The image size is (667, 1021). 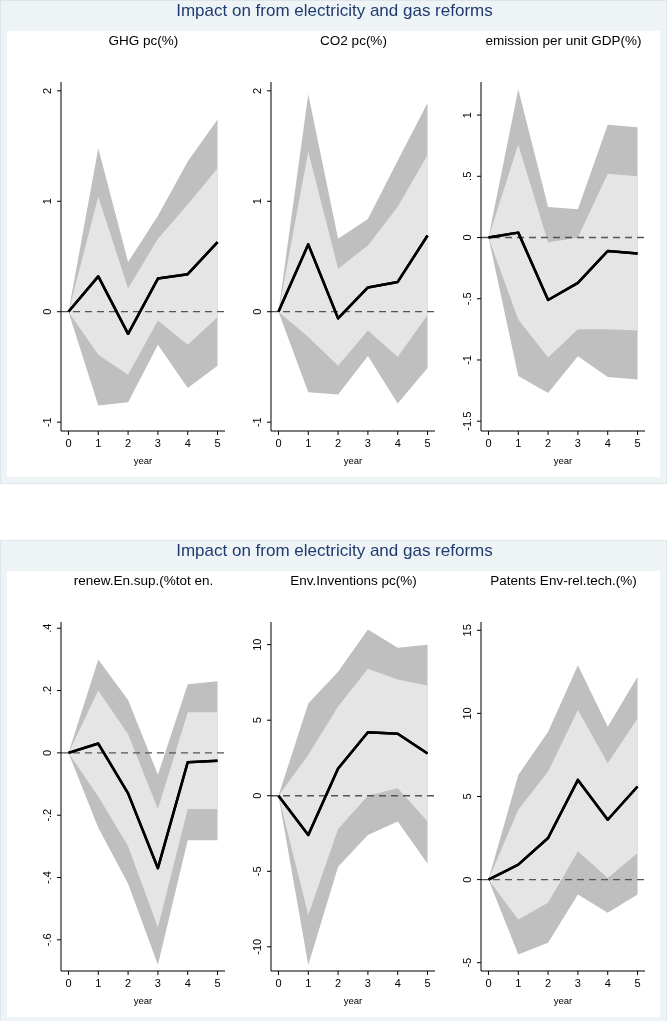 What do you see at coordinates (467, 299) in the screenshot?
I see `y-tick-label: -.5` at bounding box center [467, 299].